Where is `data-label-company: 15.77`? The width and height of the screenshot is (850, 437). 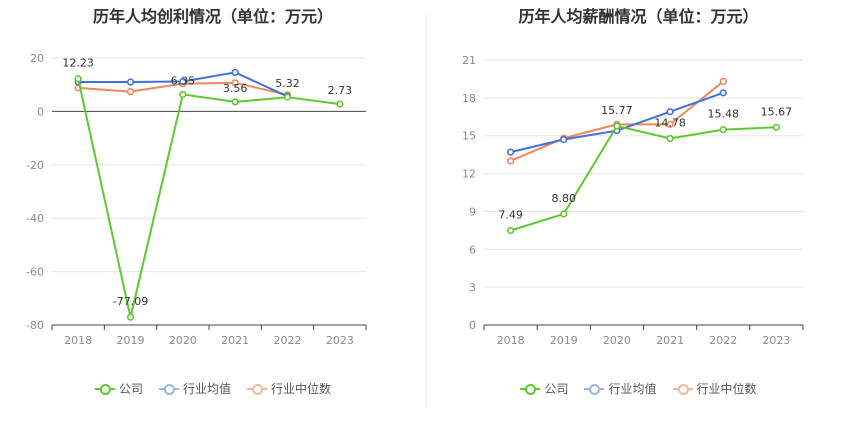 data-label-company: 15.77 is located at coordinates (617, 110).